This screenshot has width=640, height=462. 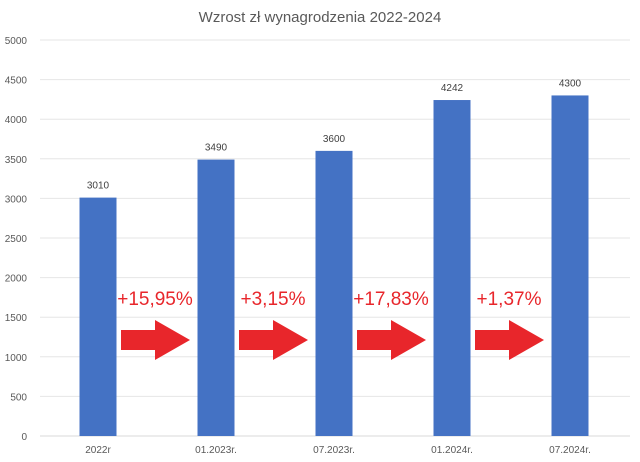 I want to click on chart-title: Wzrost zł wynagrodzenia 2022-2024, so click(x=320, y=17).